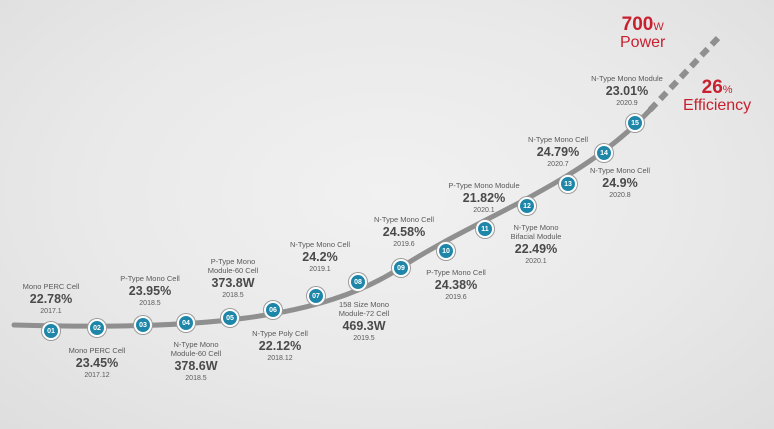 The width and height of the screenshot is (774, 429). I want to click on milestone-node-15: 15, so click(635, 123).